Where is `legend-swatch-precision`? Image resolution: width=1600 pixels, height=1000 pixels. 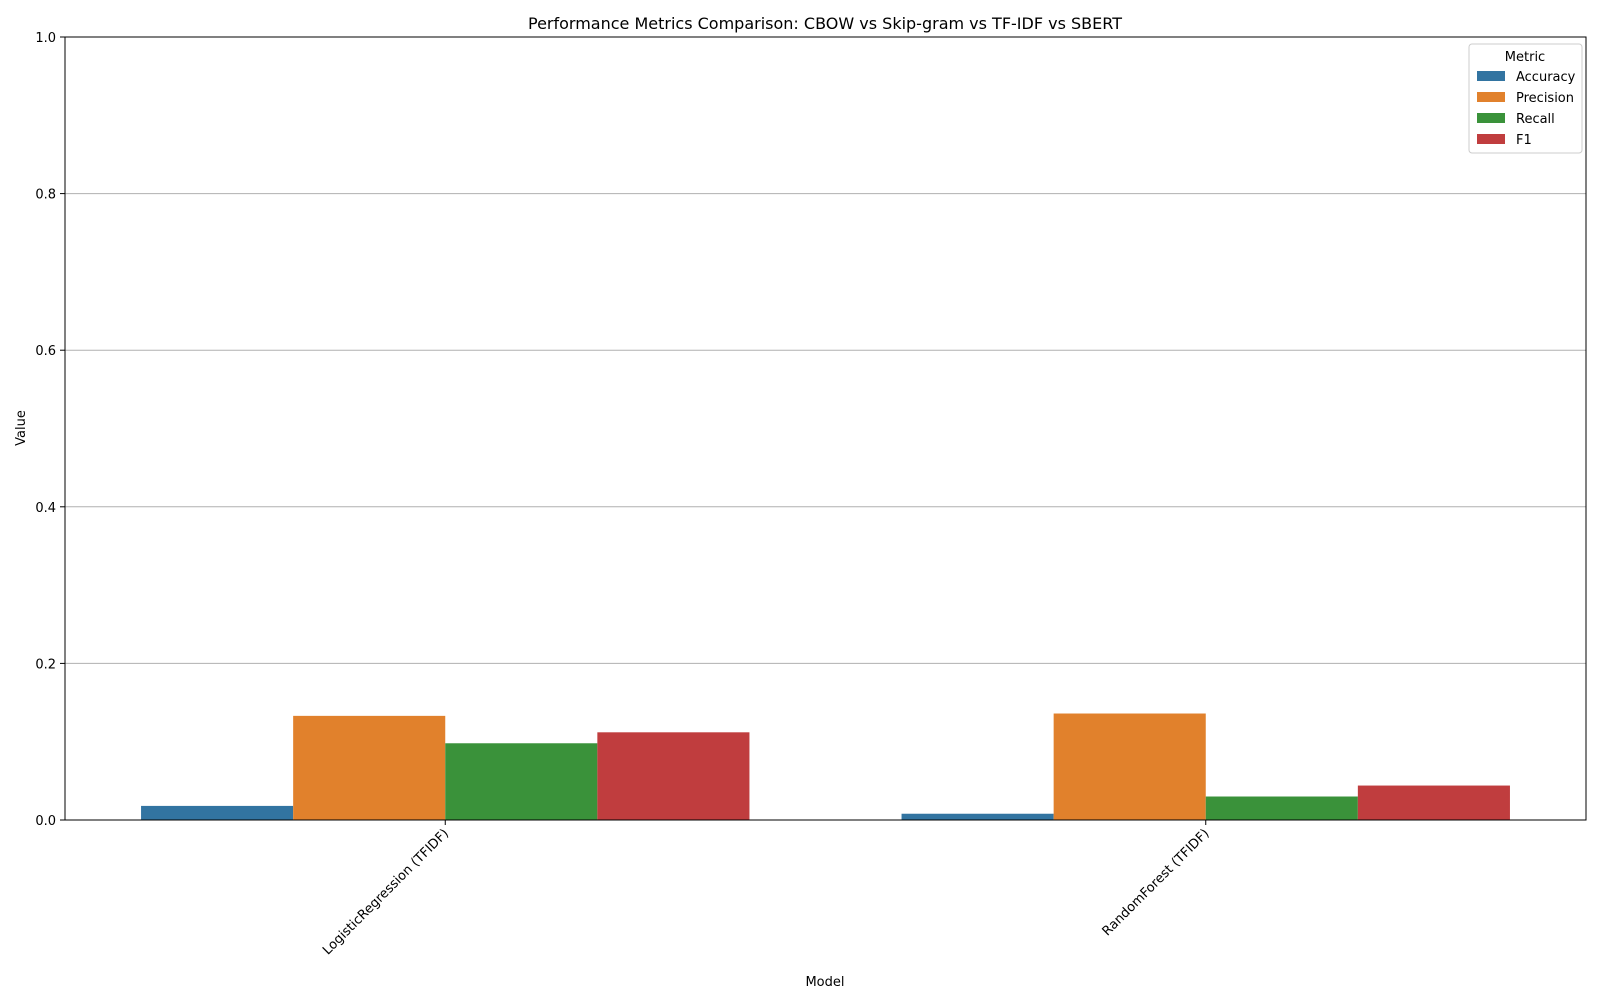
legend-swatch-precision is located at coordinates (1491, 97).